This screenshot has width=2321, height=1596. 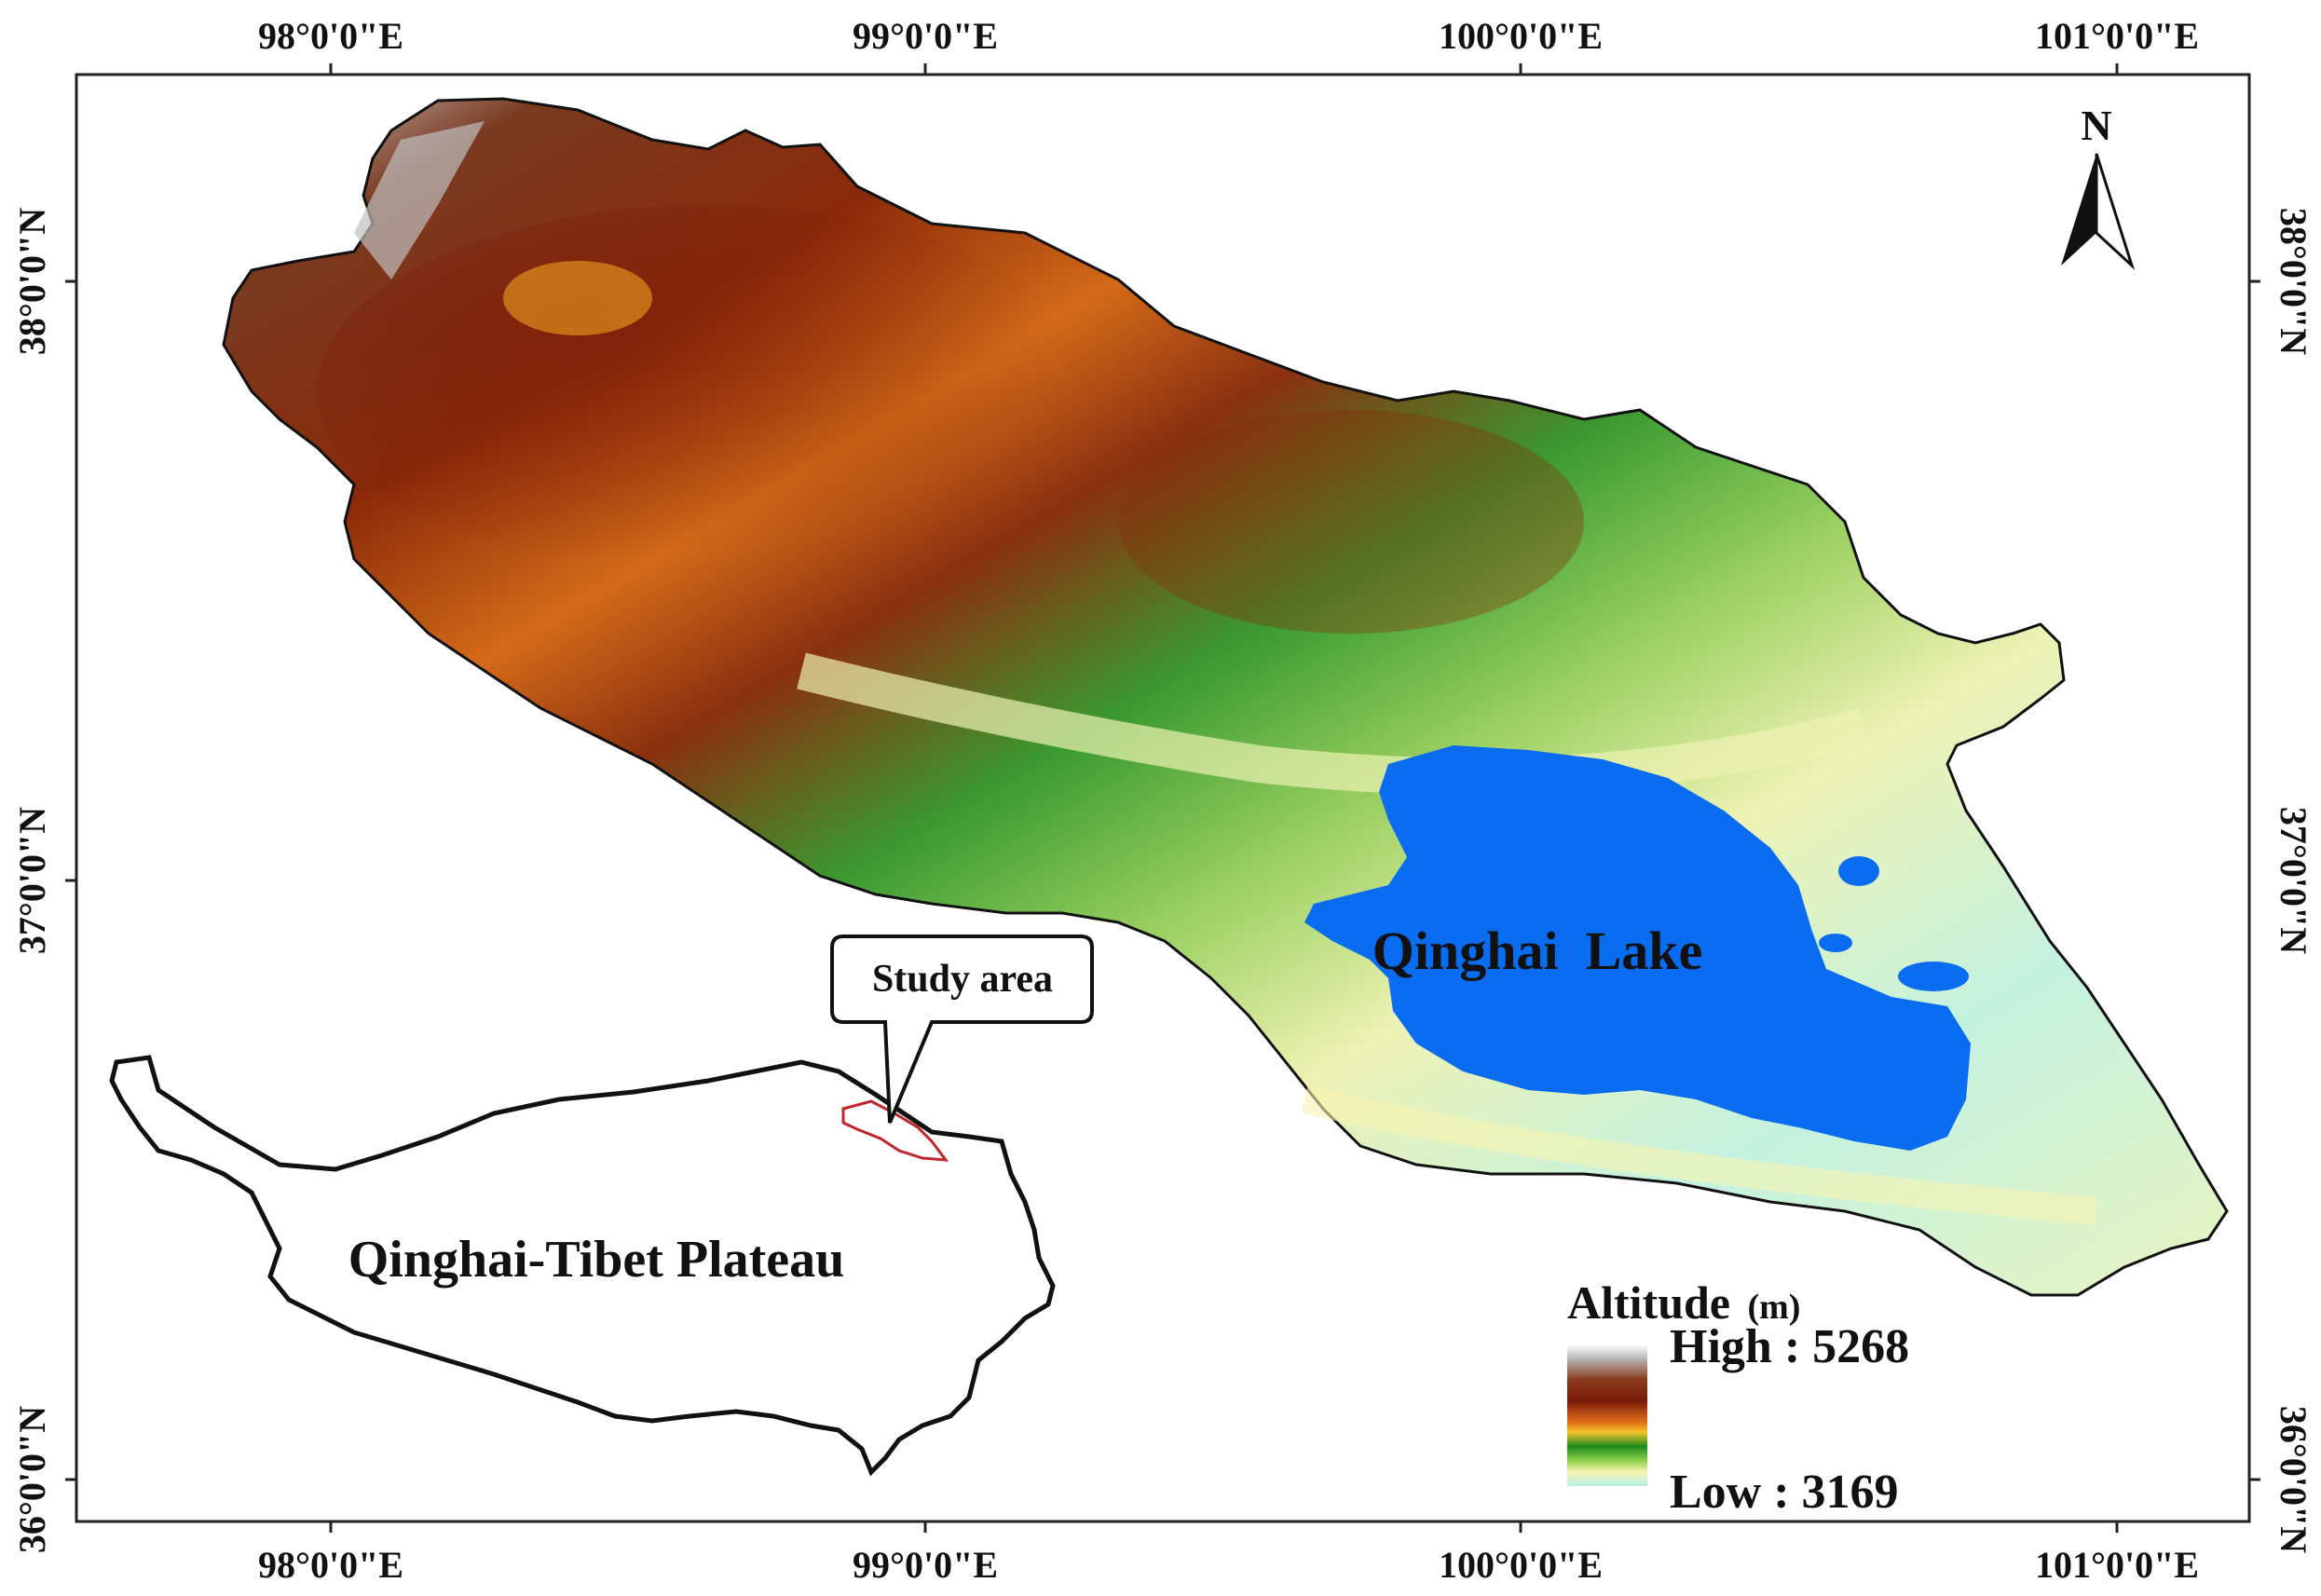 What do you see at coordinates (925, 1565) in the screenshot?
I see `lon-label-bottom-2: 99°0'0"E` at bounding box center [925, 1565].